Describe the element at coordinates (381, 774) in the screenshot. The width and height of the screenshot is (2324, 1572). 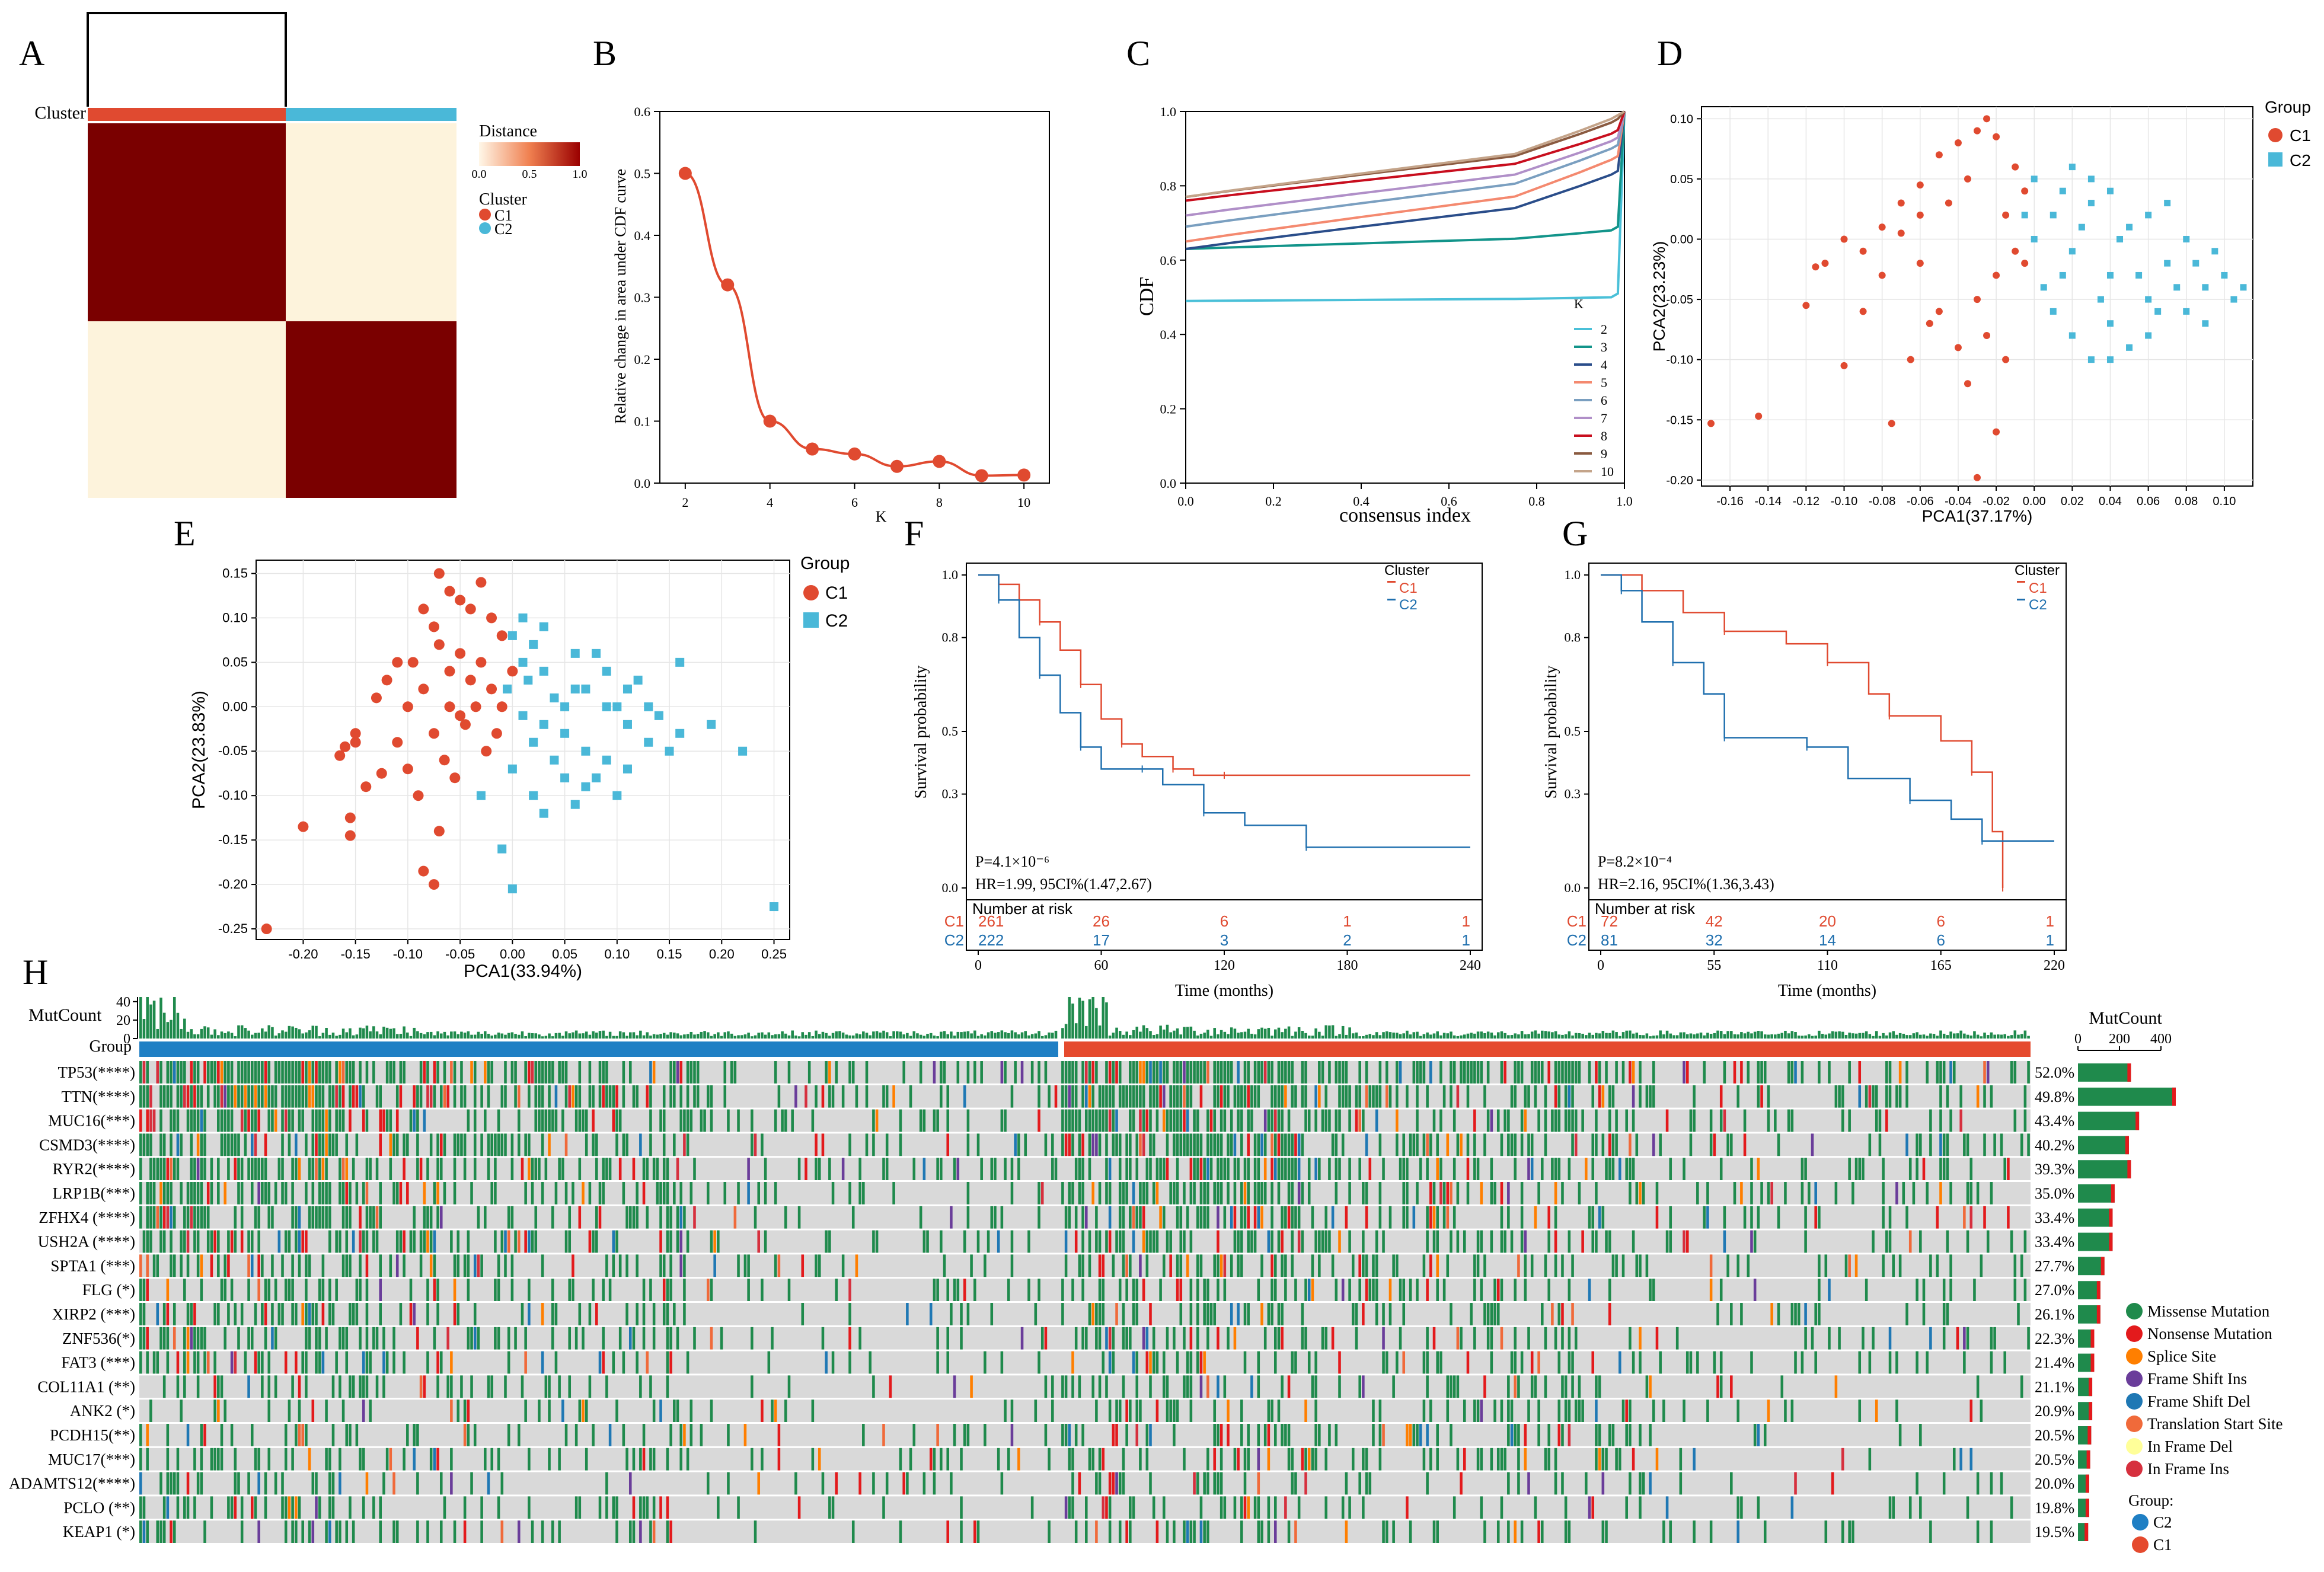
I see `e-point-c1` at that location.